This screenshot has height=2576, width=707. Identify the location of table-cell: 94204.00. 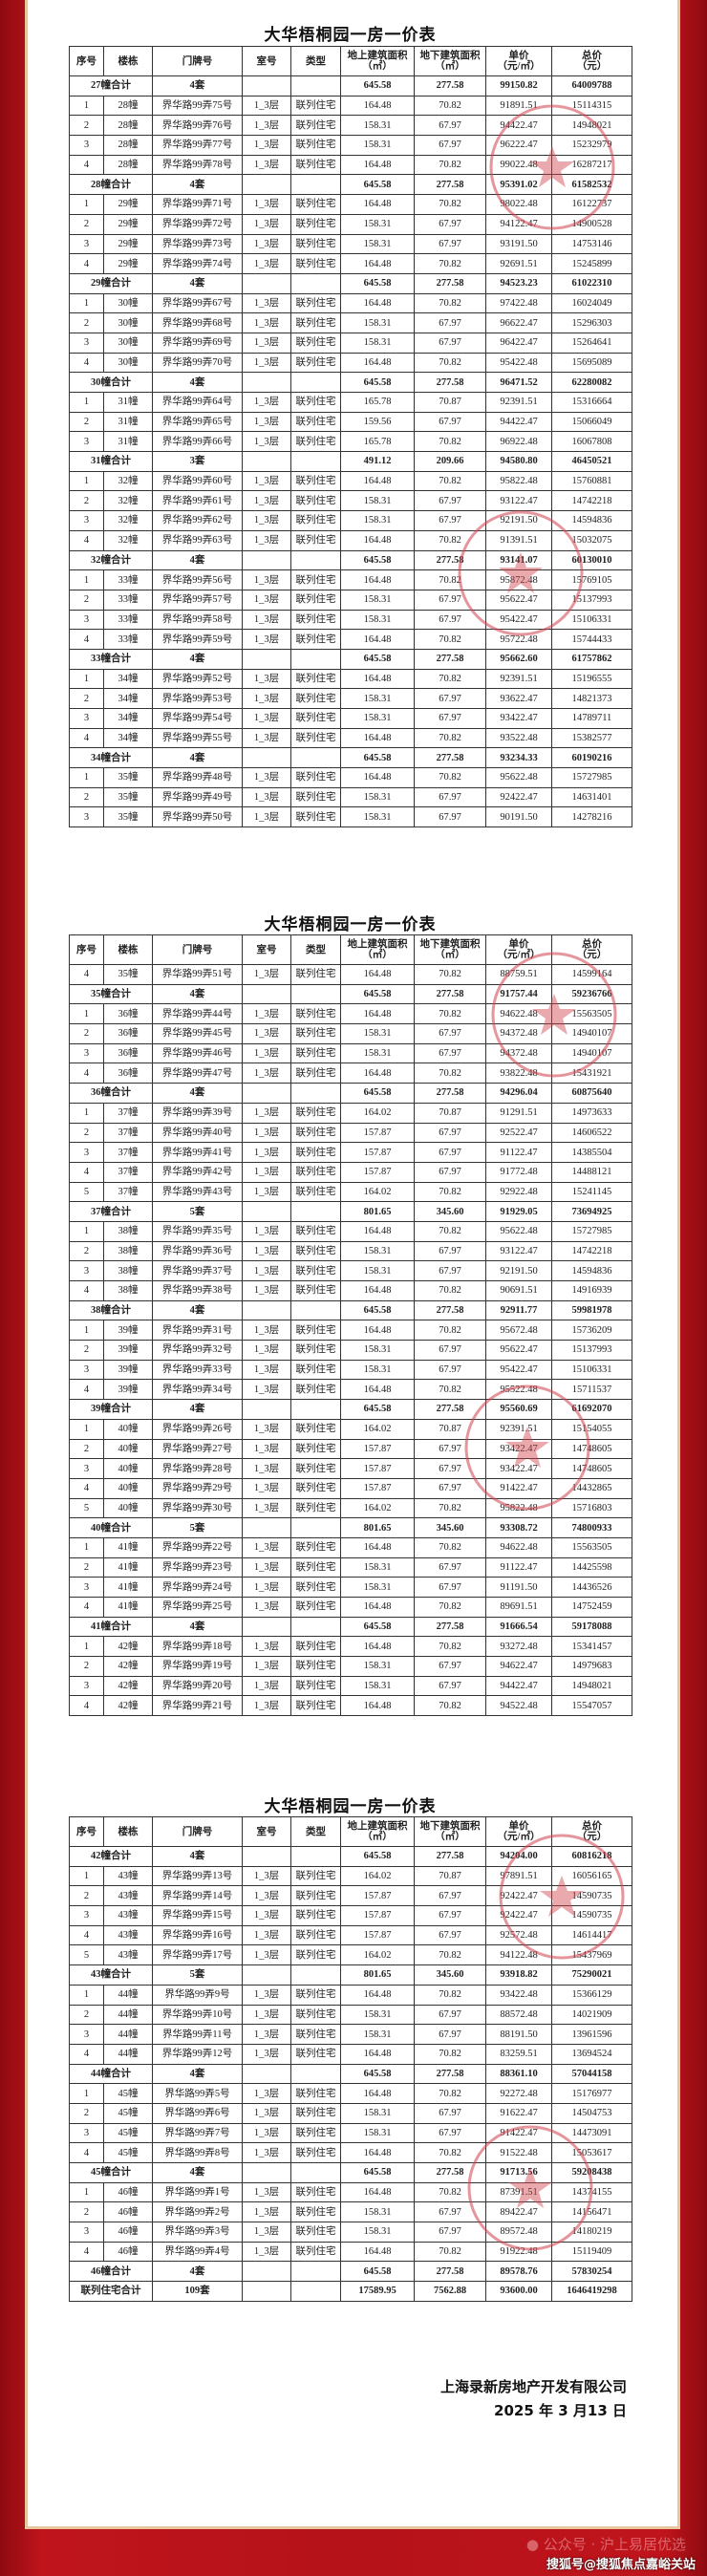
(518, 1856).